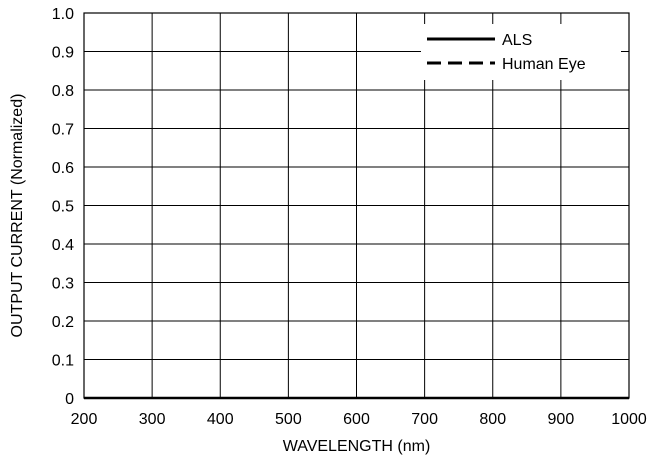 This screenshot has height=461, width=655. What do you see at coordinates (63, 53) in the screenshot?
I see `y-tick-label: 0.9` at bounding box center [63, 53].